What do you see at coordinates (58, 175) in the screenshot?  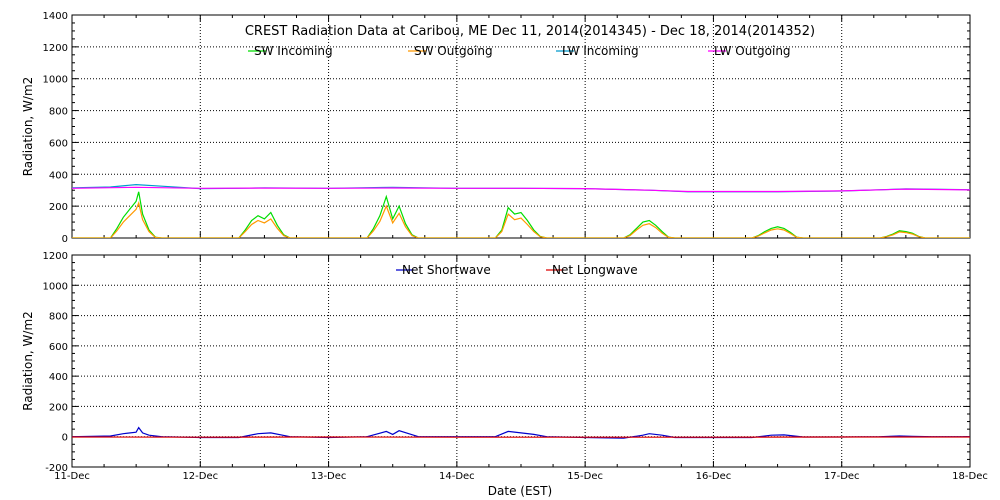 I see `top-y-tick-label: 400` at bounding box center [58, 175].